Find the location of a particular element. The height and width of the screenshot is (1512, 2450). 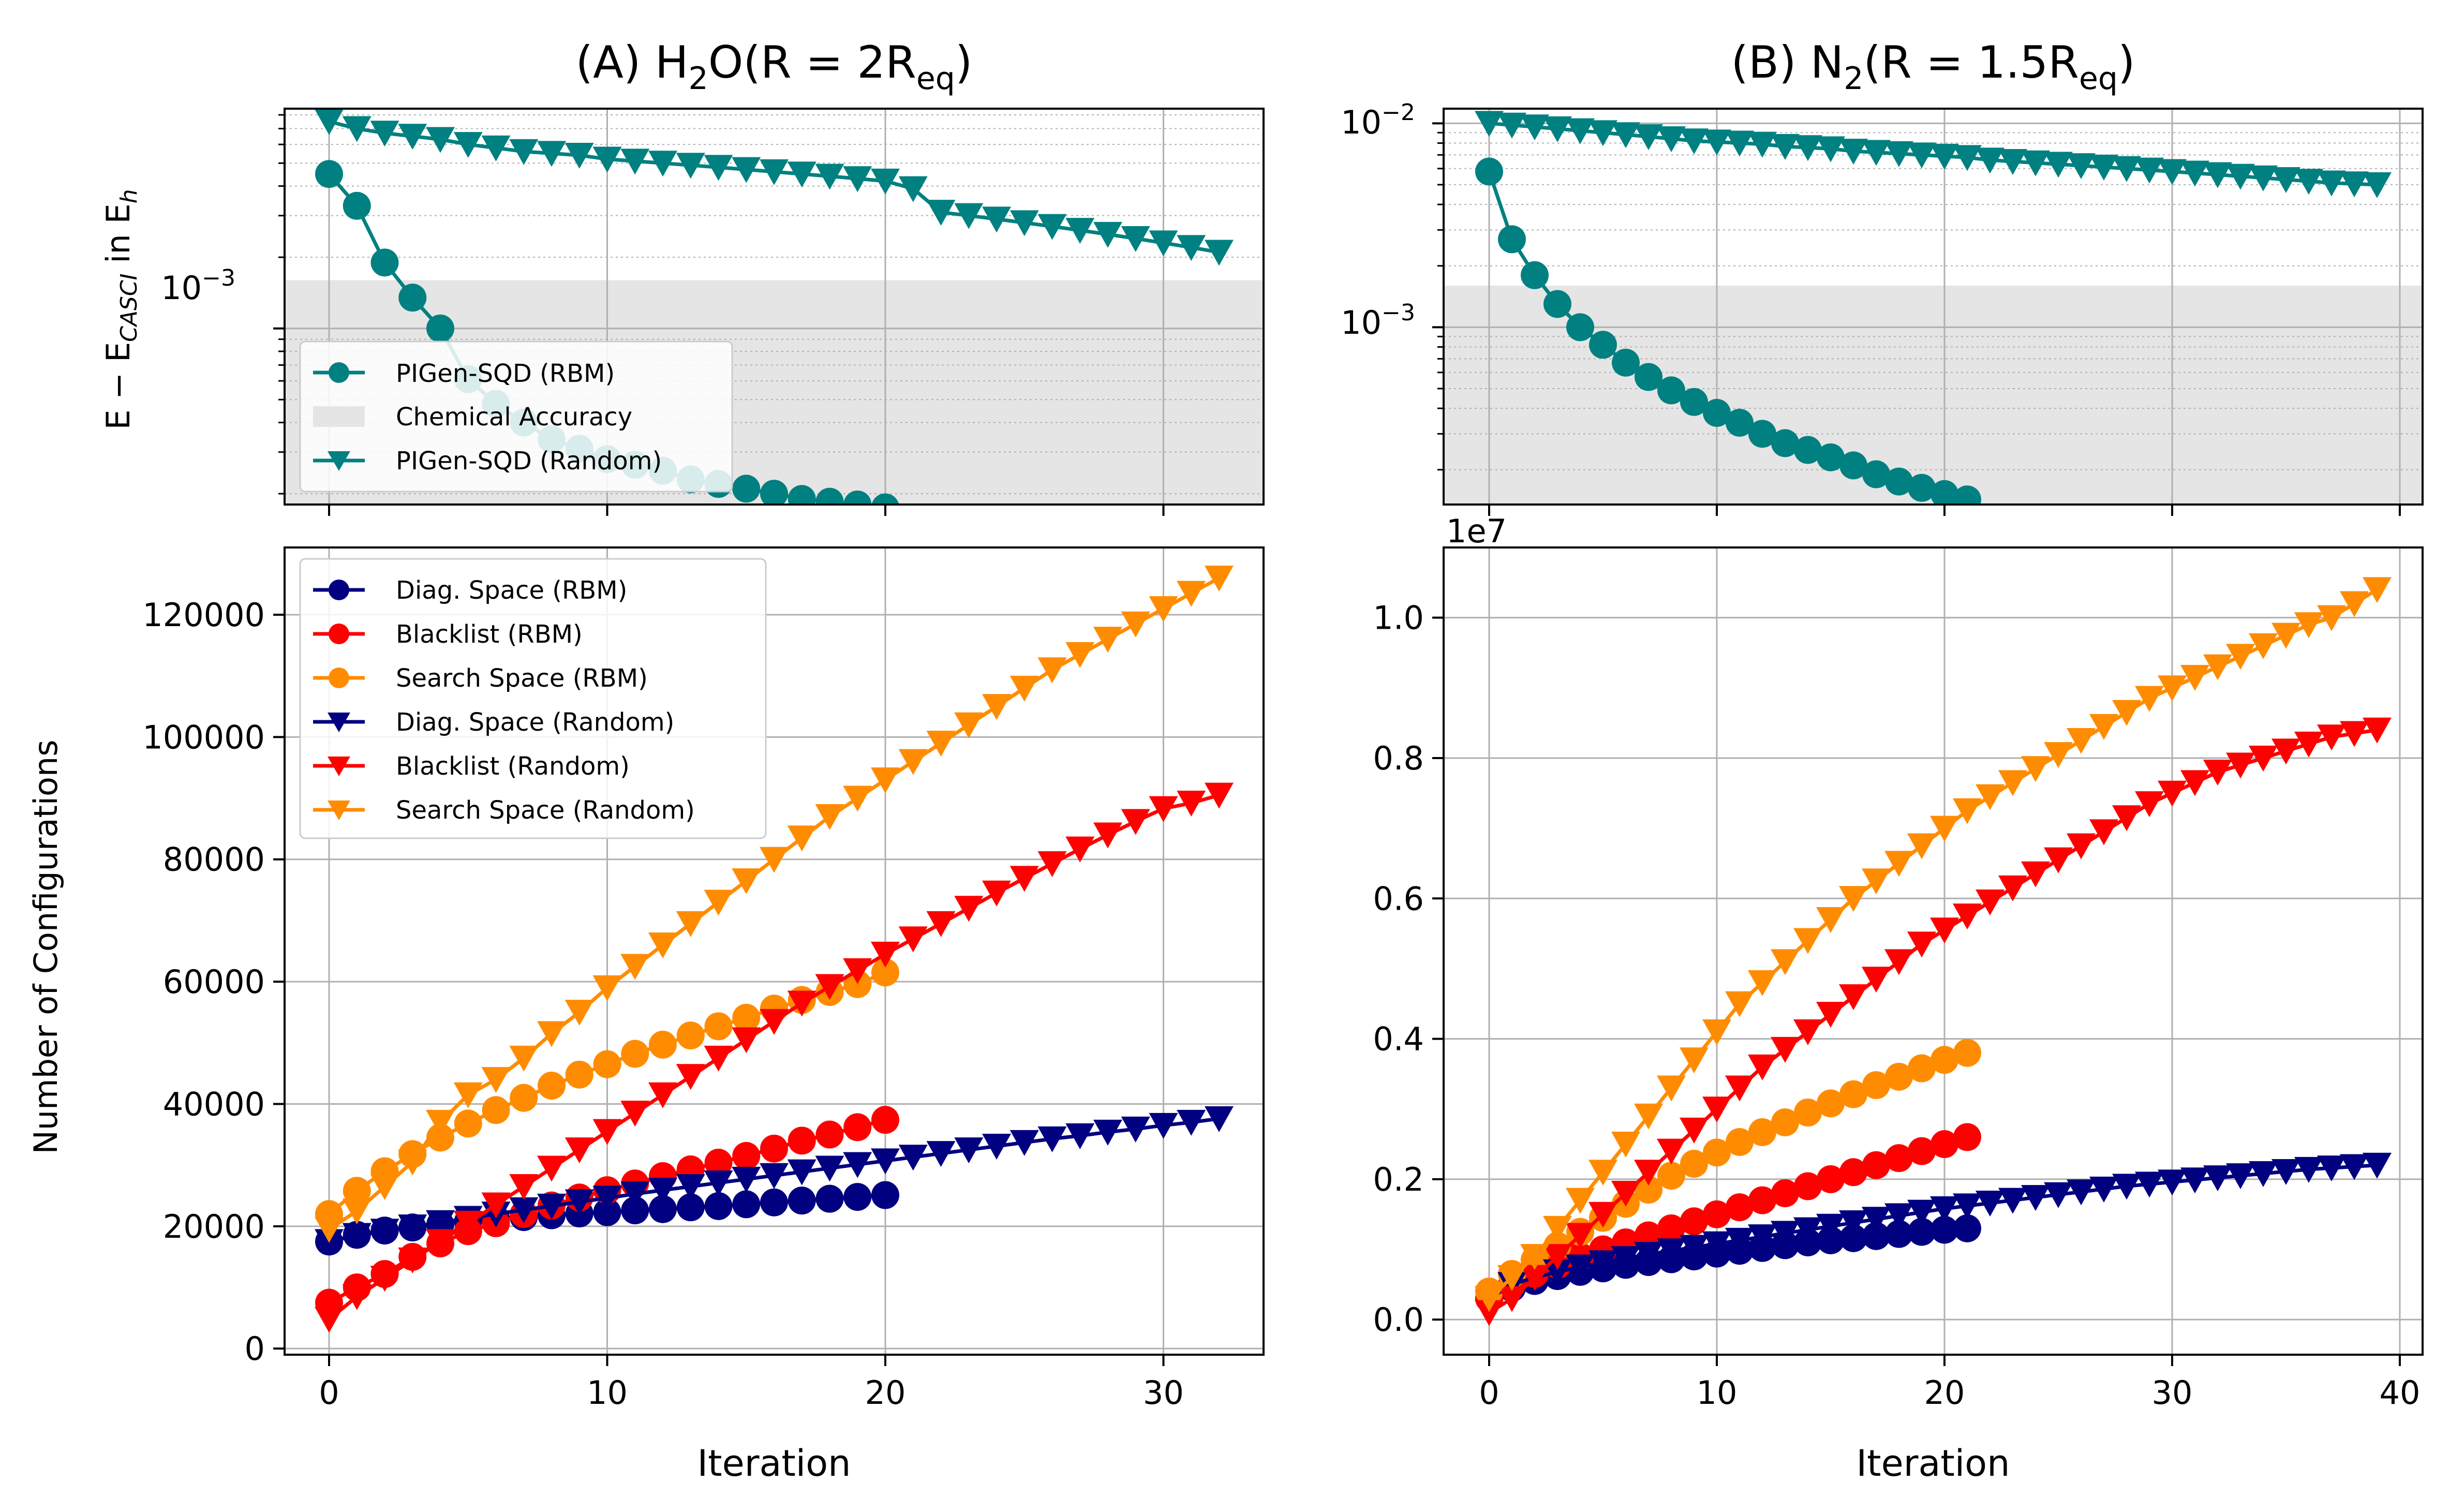

axes-frame is located at coordinates (1933, 307).